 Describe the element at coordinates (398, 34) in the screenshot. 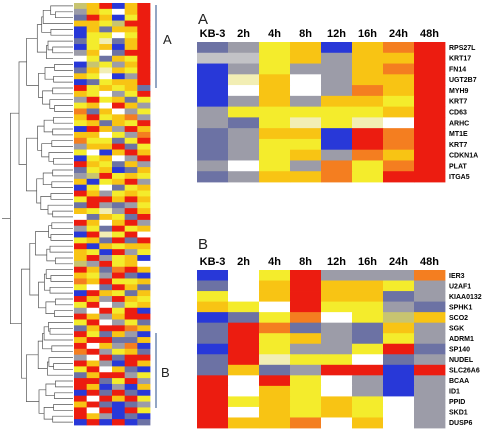

I see `panelA-column-label: 24h` at that location.